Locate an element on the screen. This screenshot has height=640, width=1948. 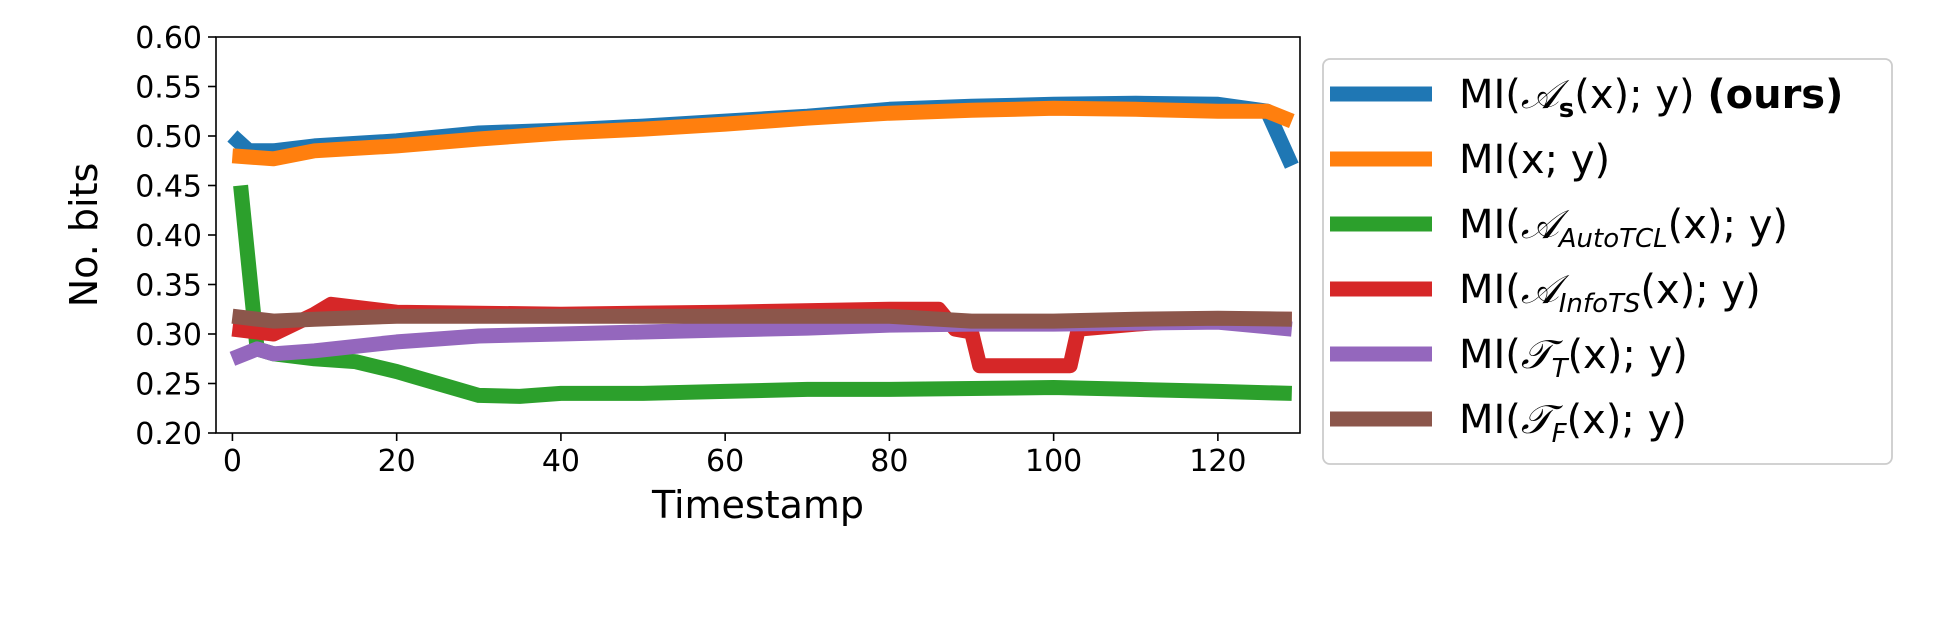
legend-label-tt: MI(𝒯T(x); y) is located at coordinates (1573, 358).